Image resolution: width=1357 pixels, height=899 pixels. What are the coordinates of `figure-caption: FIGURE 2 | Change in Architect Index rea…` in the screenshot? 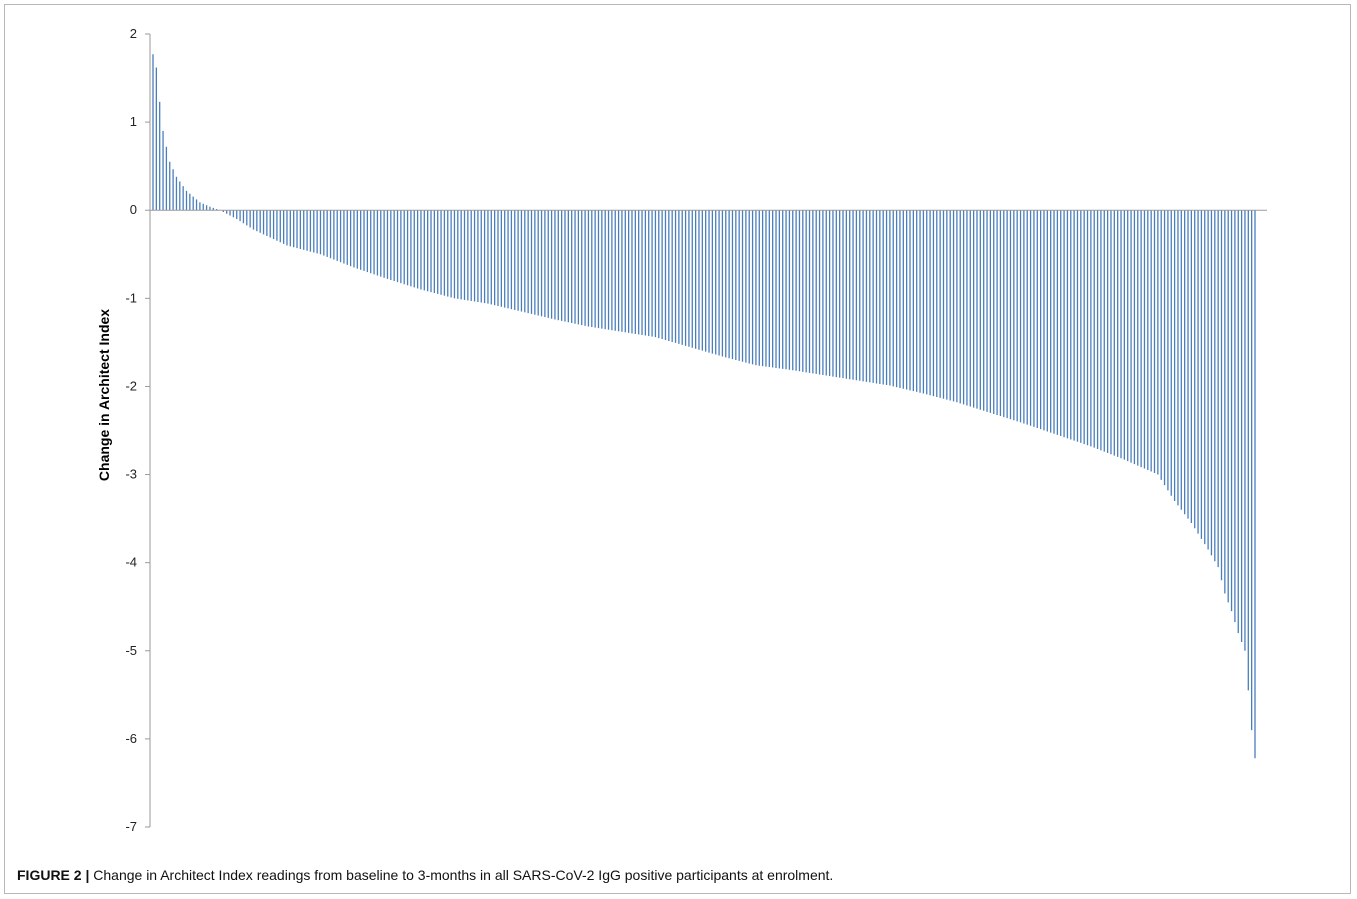 It's located at (682, 875).